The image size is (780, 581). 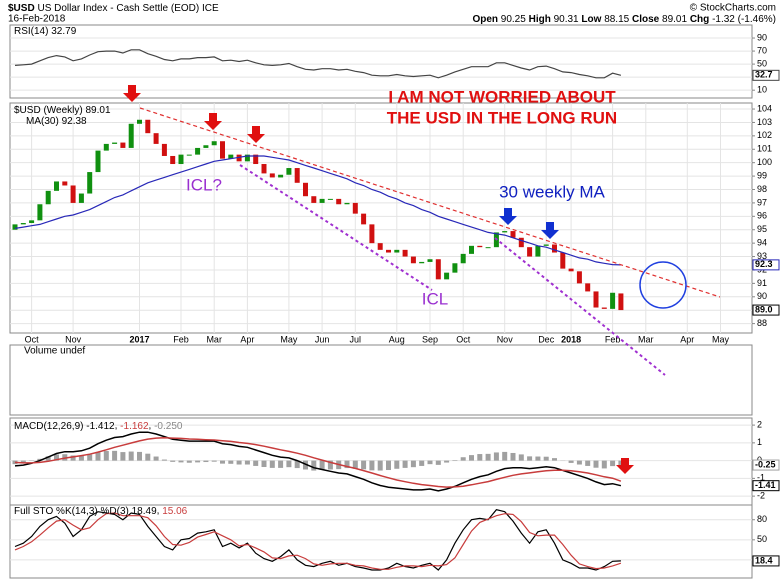 I want to click on y-tick-label: 101, so click(x=764, y=149).